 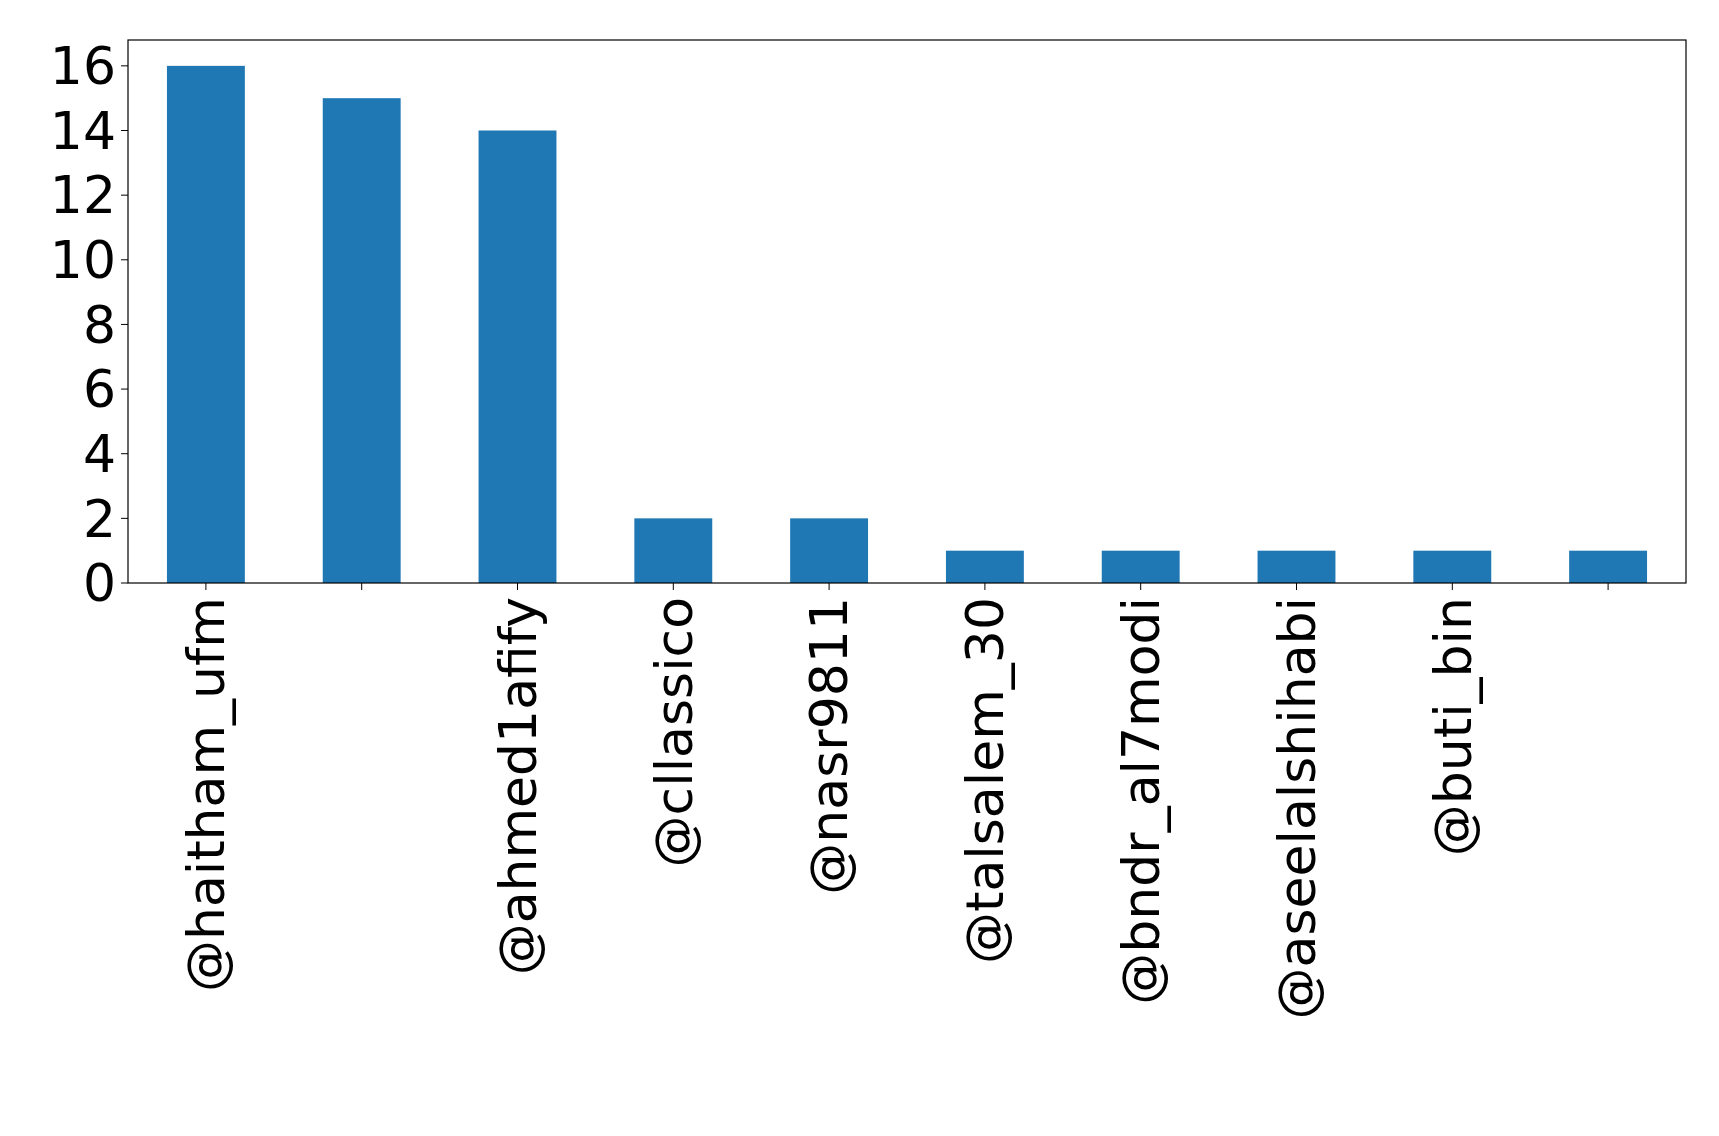 What do you see at coordinates (1140, 801) in the screenshot?
I see `x-tick-label: @bndr_al7modi` at bounding box center [1140, 801].